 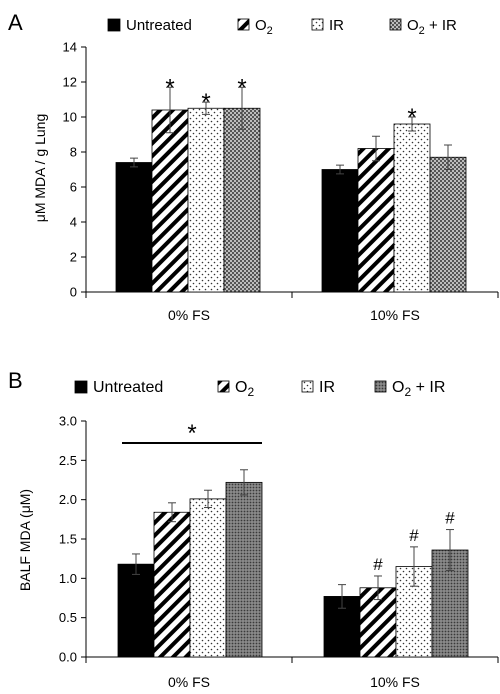 I want to click on y-tick-label: 0, so click(x=73, y=292).